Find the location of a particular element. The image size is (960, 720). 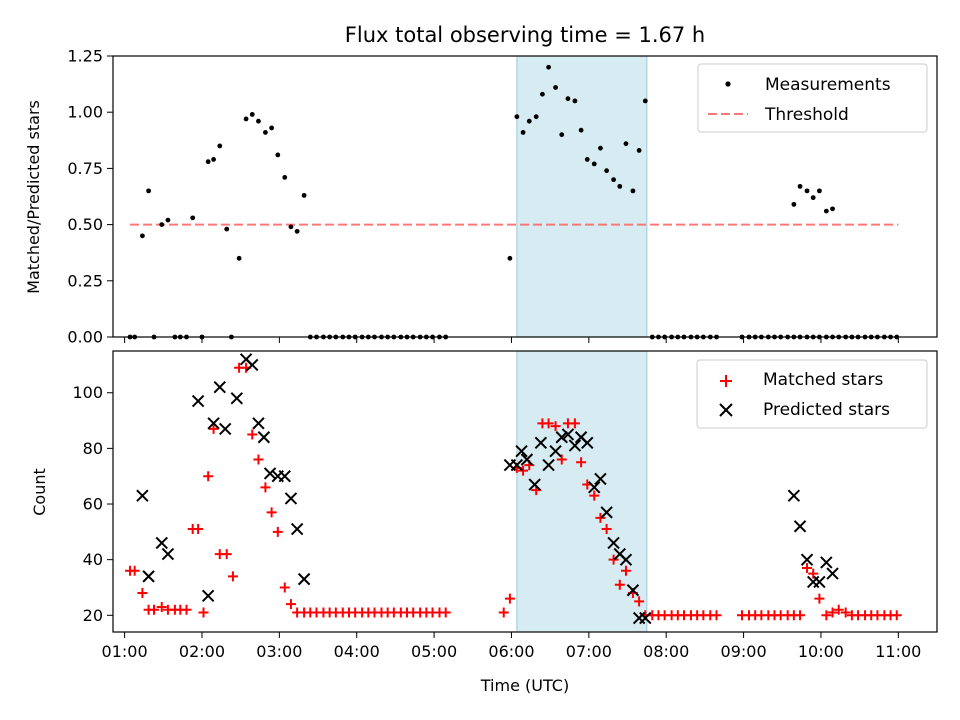

x-tick-label: 11:00 is located at coordinates (898, 651).